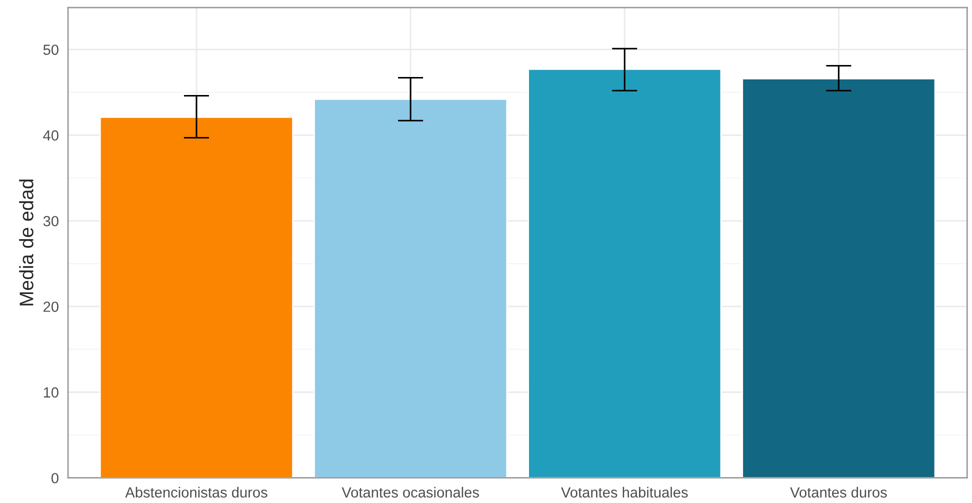 The image size is (972, 503). I want to click on x-tick-label: Votantes habituales, so click(624, 492).